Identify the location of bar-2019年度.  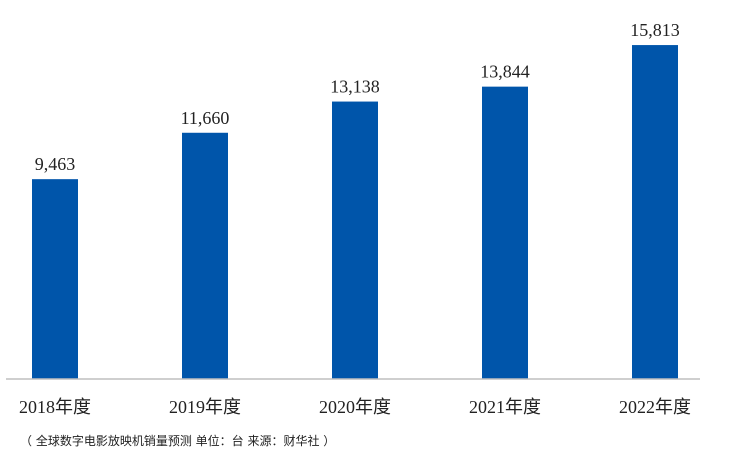
(205, 255).